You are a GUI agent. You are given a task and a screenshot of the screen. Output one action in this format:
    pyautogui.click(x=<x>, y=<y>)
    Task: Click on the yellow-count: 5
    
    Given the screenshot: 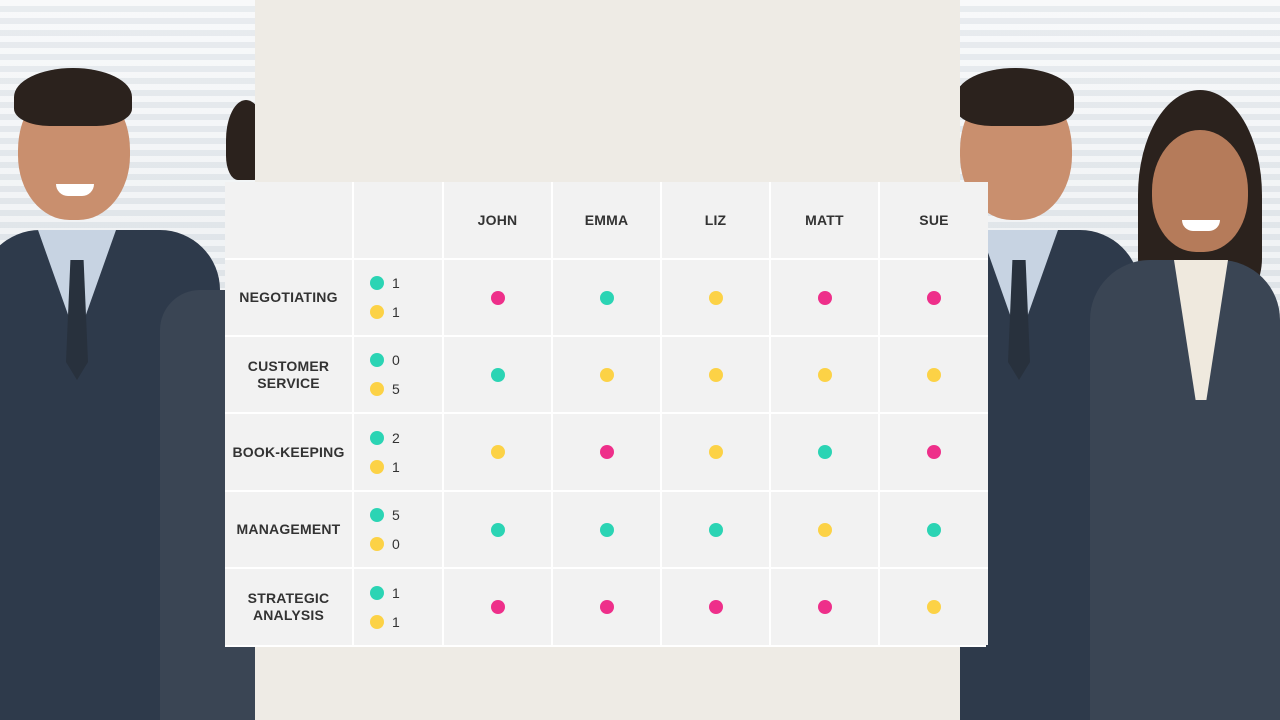 What is the action you would take?
    pyautogui.click(x=396, y=389)
    